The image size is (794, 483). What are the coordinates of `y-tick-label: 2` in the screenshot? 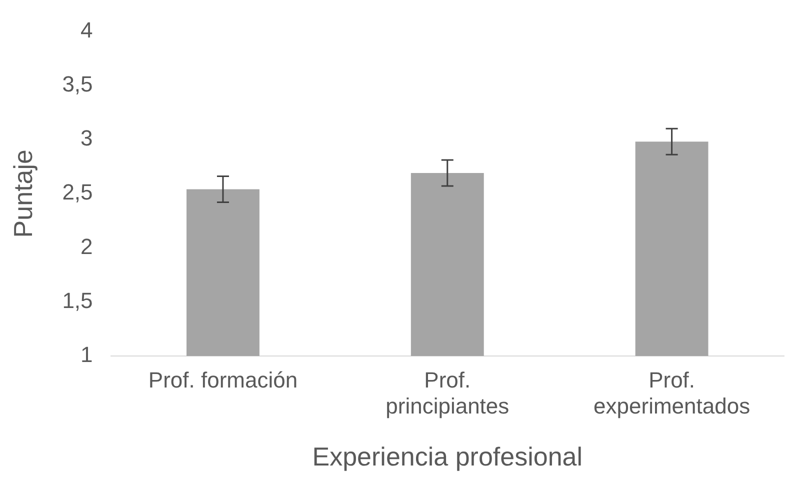 It's located at (86, 246).